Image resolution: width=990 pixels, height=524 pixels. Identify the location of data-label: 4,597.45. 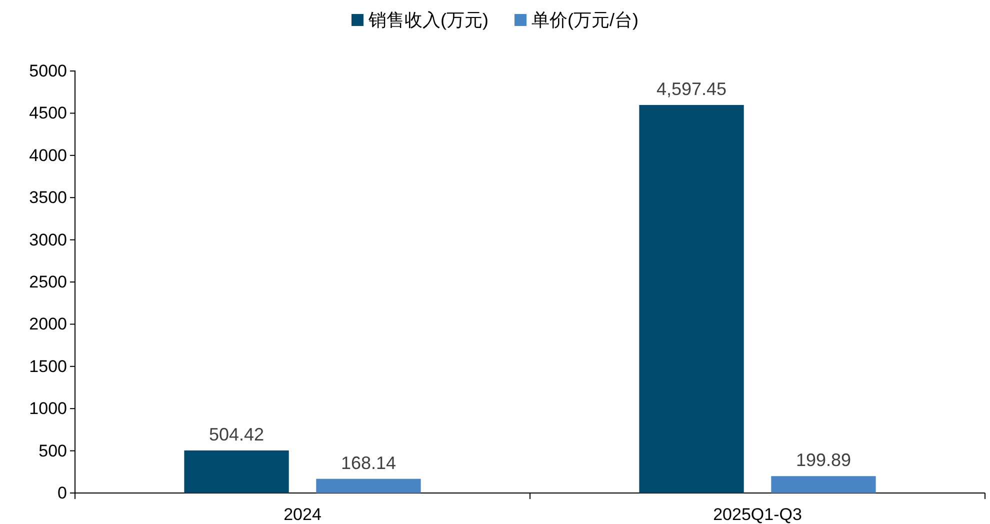
(691, 88).